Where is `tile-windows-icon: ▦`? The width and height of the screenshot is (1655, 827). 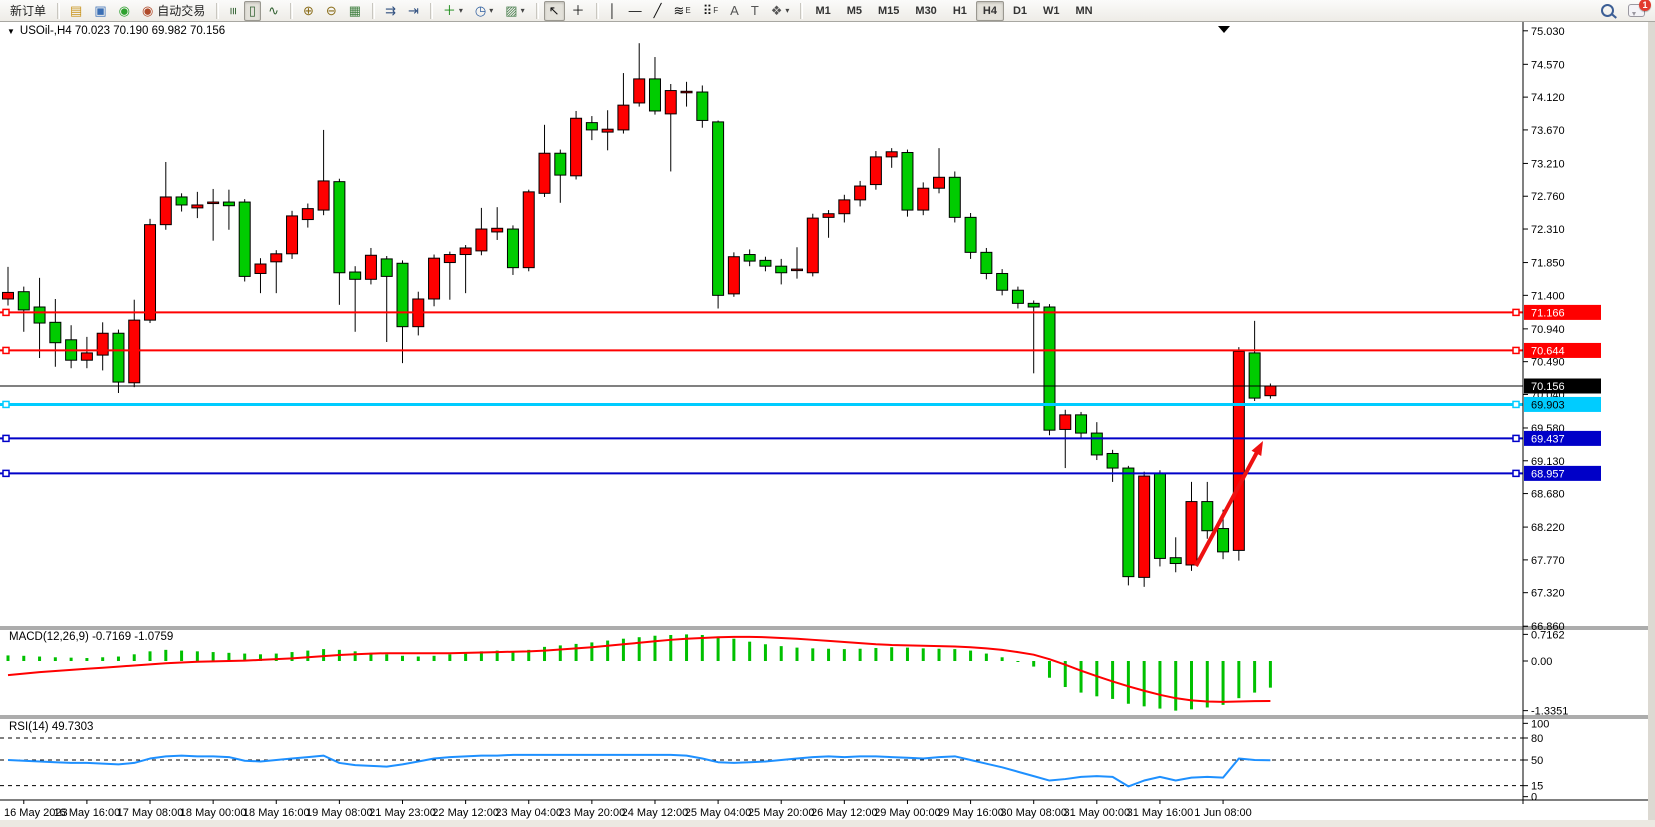 tile-windows-icon: ▦ is located at coordinates (355, 11).